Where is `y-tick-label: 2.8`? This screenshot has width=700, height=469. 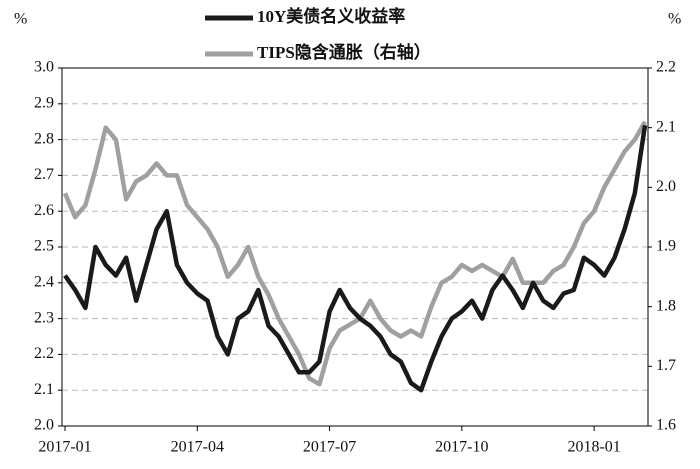 y-tick-label: 2.8 is located at coordinates (44, 138).